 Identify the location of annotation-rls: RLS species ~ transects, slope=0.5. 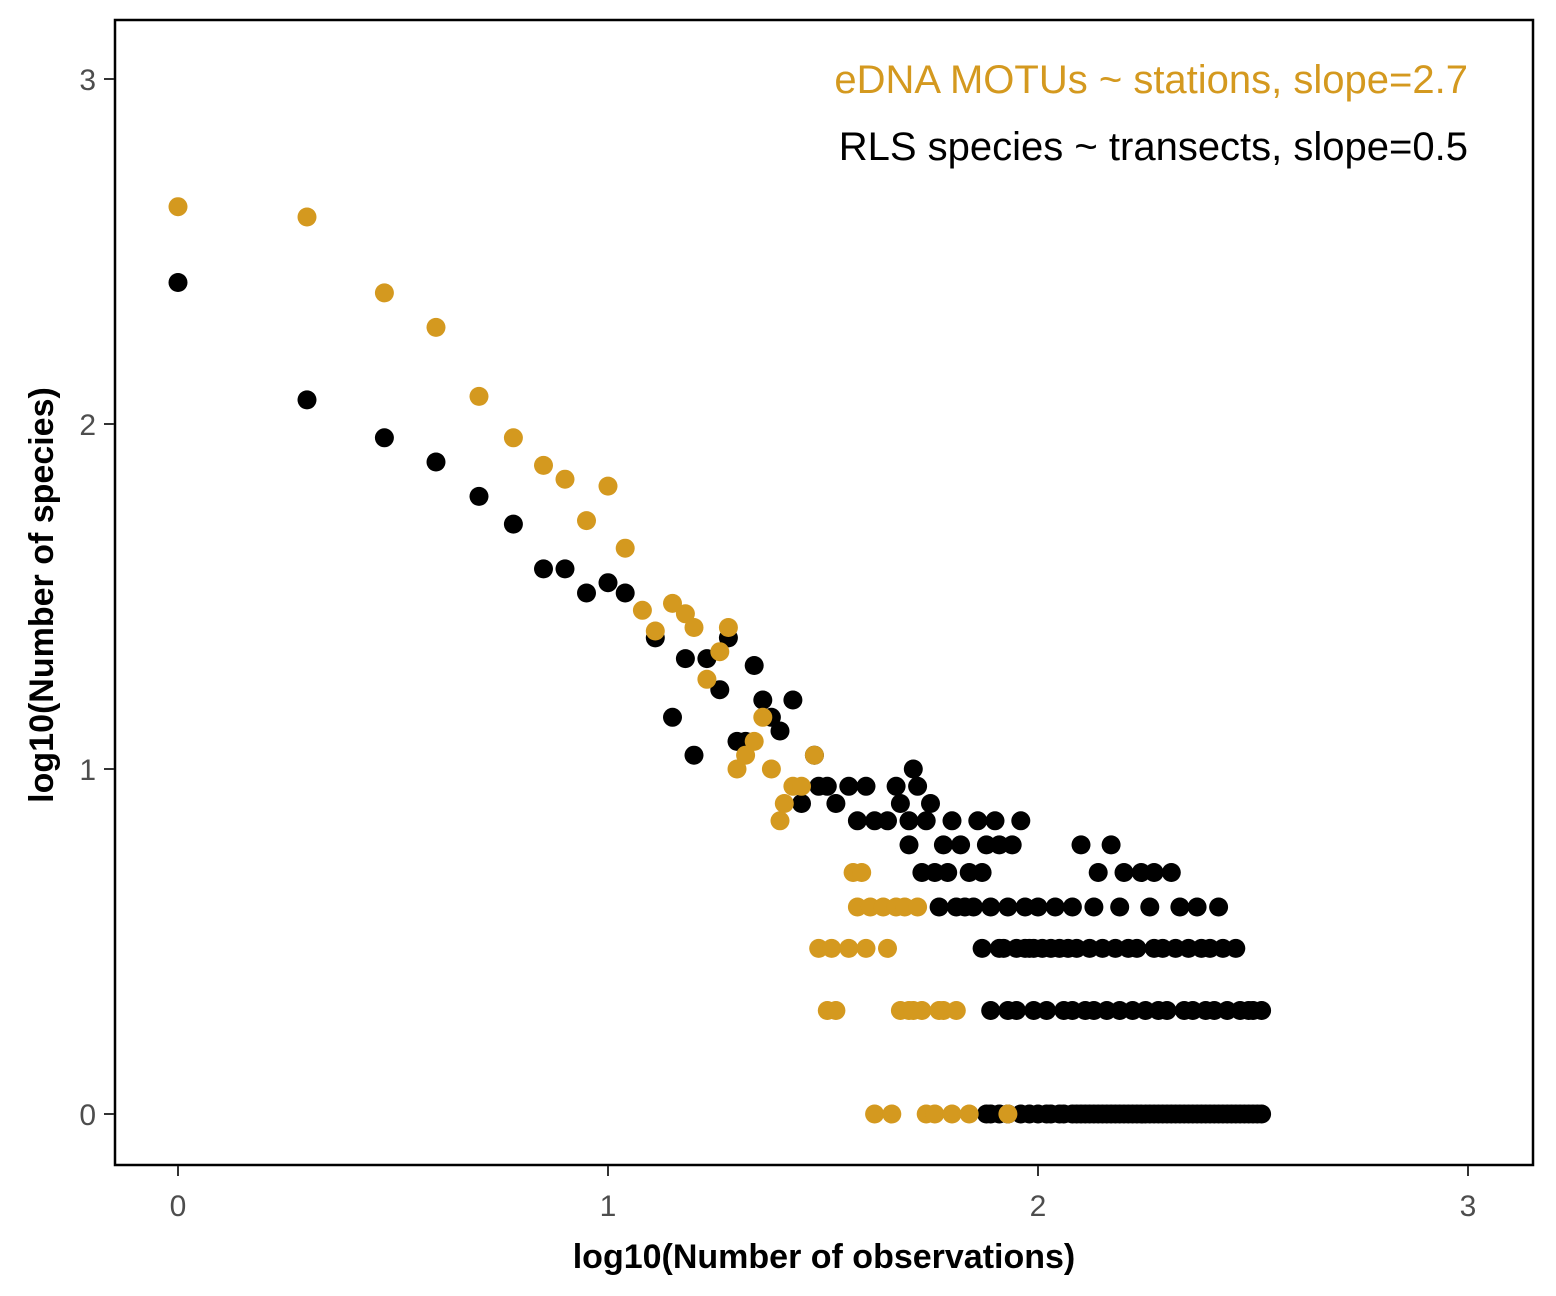
(1153, 147).